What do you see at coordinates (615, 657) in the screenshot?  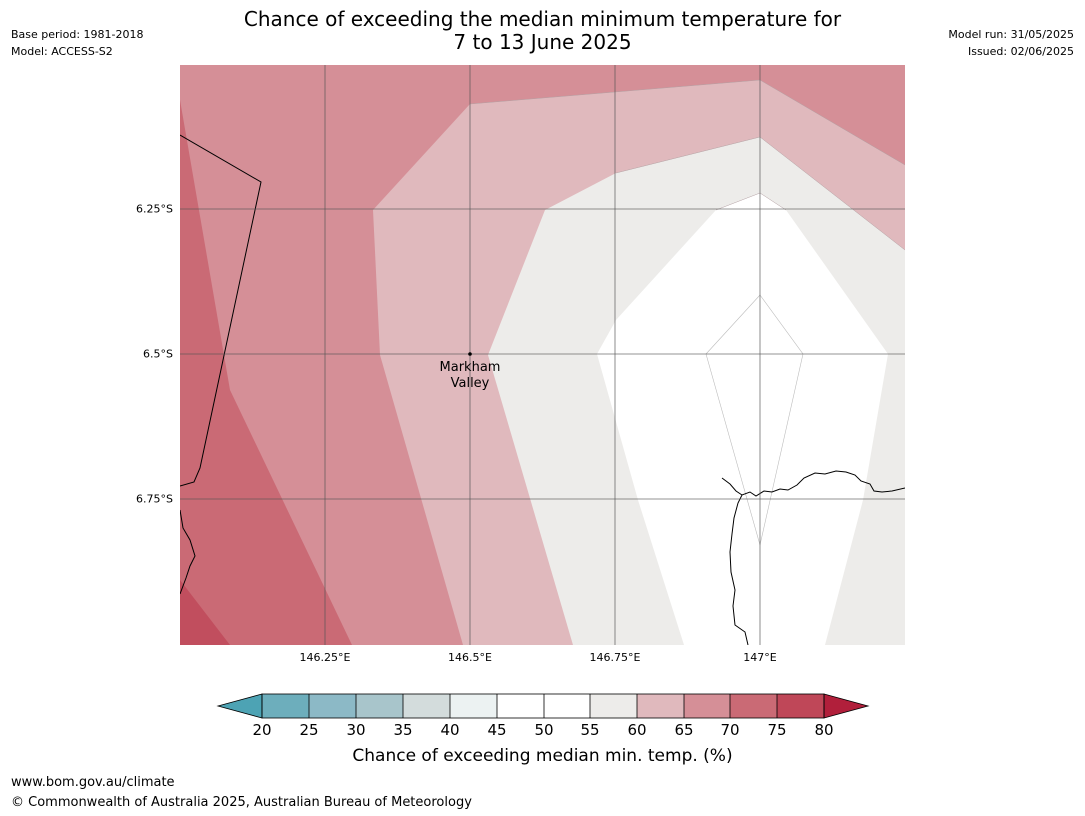 I see `lon-label-146.75: 146.75°E` at bounding box center [615, 657].